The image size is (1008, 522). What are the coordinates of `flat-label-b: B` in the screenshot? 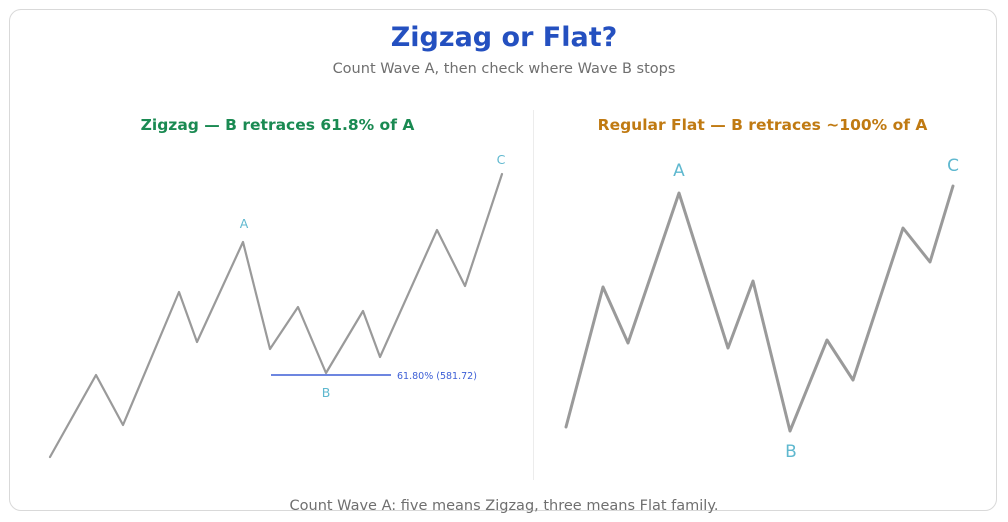 It's located at (791, 452).